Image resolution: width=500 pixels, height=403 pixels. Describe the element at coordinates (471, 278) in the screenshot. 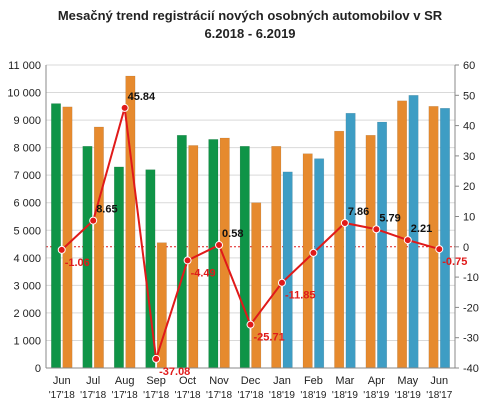

I see `y2-tick-label: -10` at that location.